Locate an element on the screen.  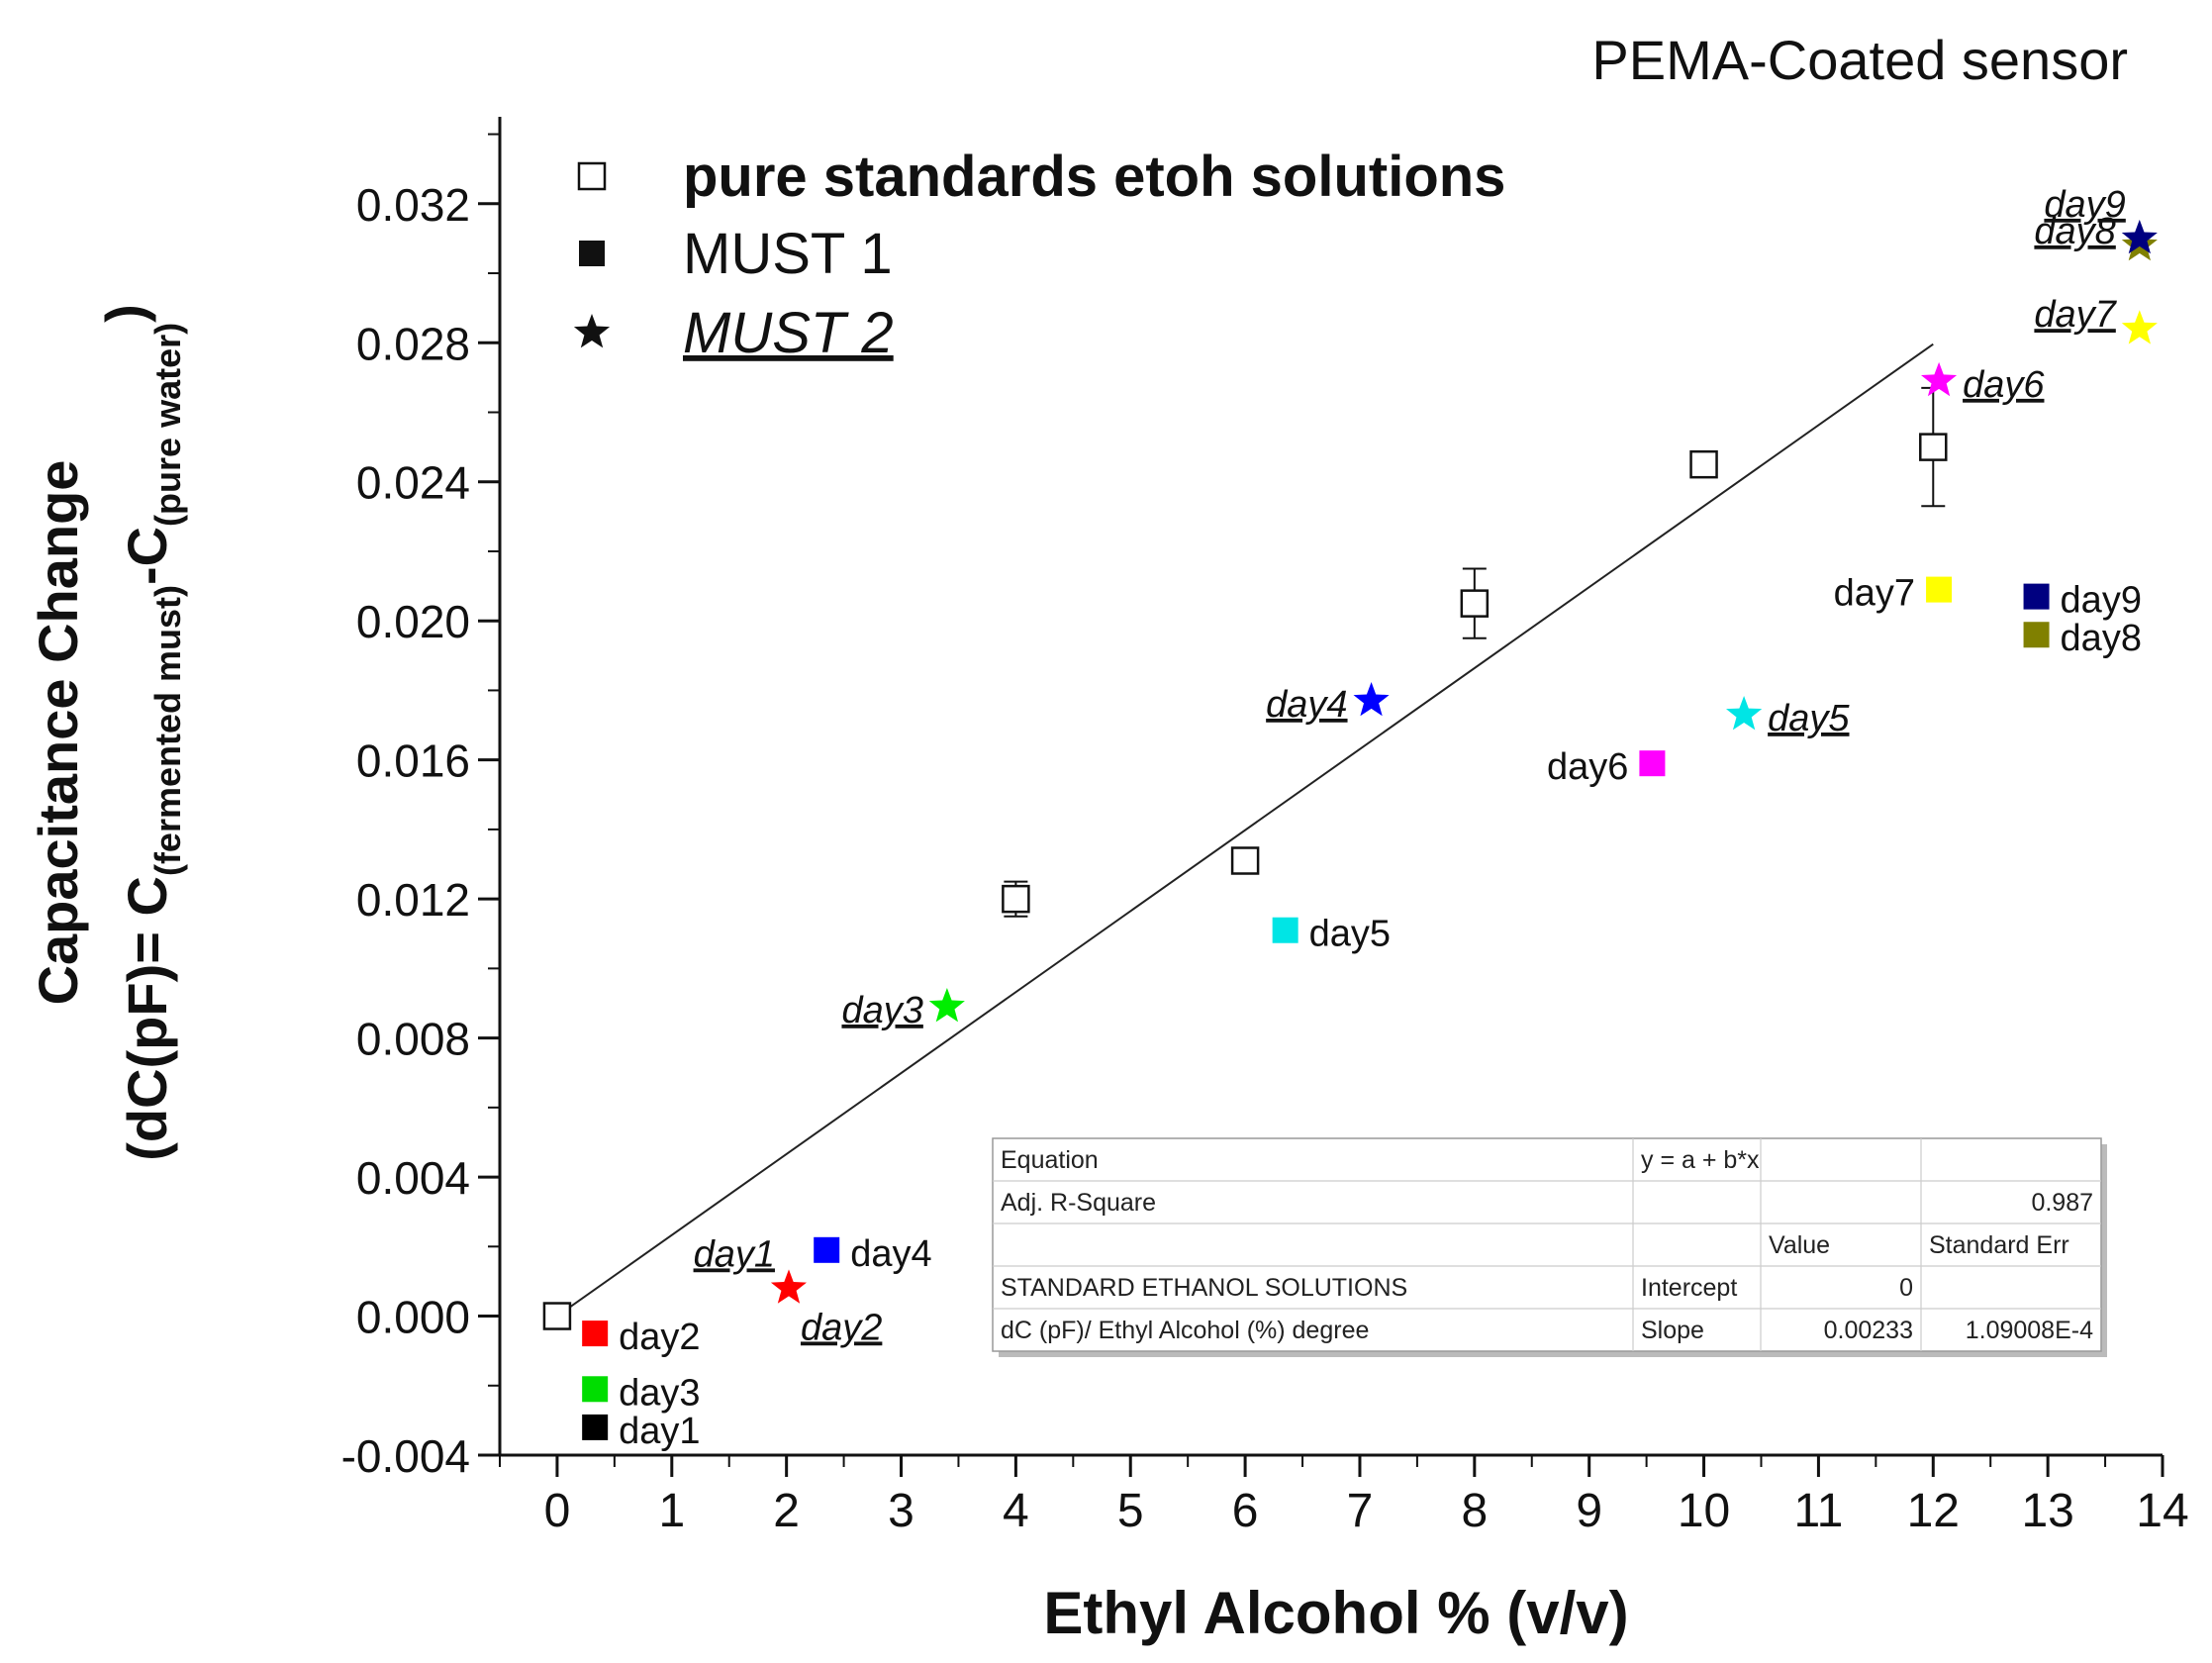
x-tick-label: 9 is located at coordinates (1589, 1511).